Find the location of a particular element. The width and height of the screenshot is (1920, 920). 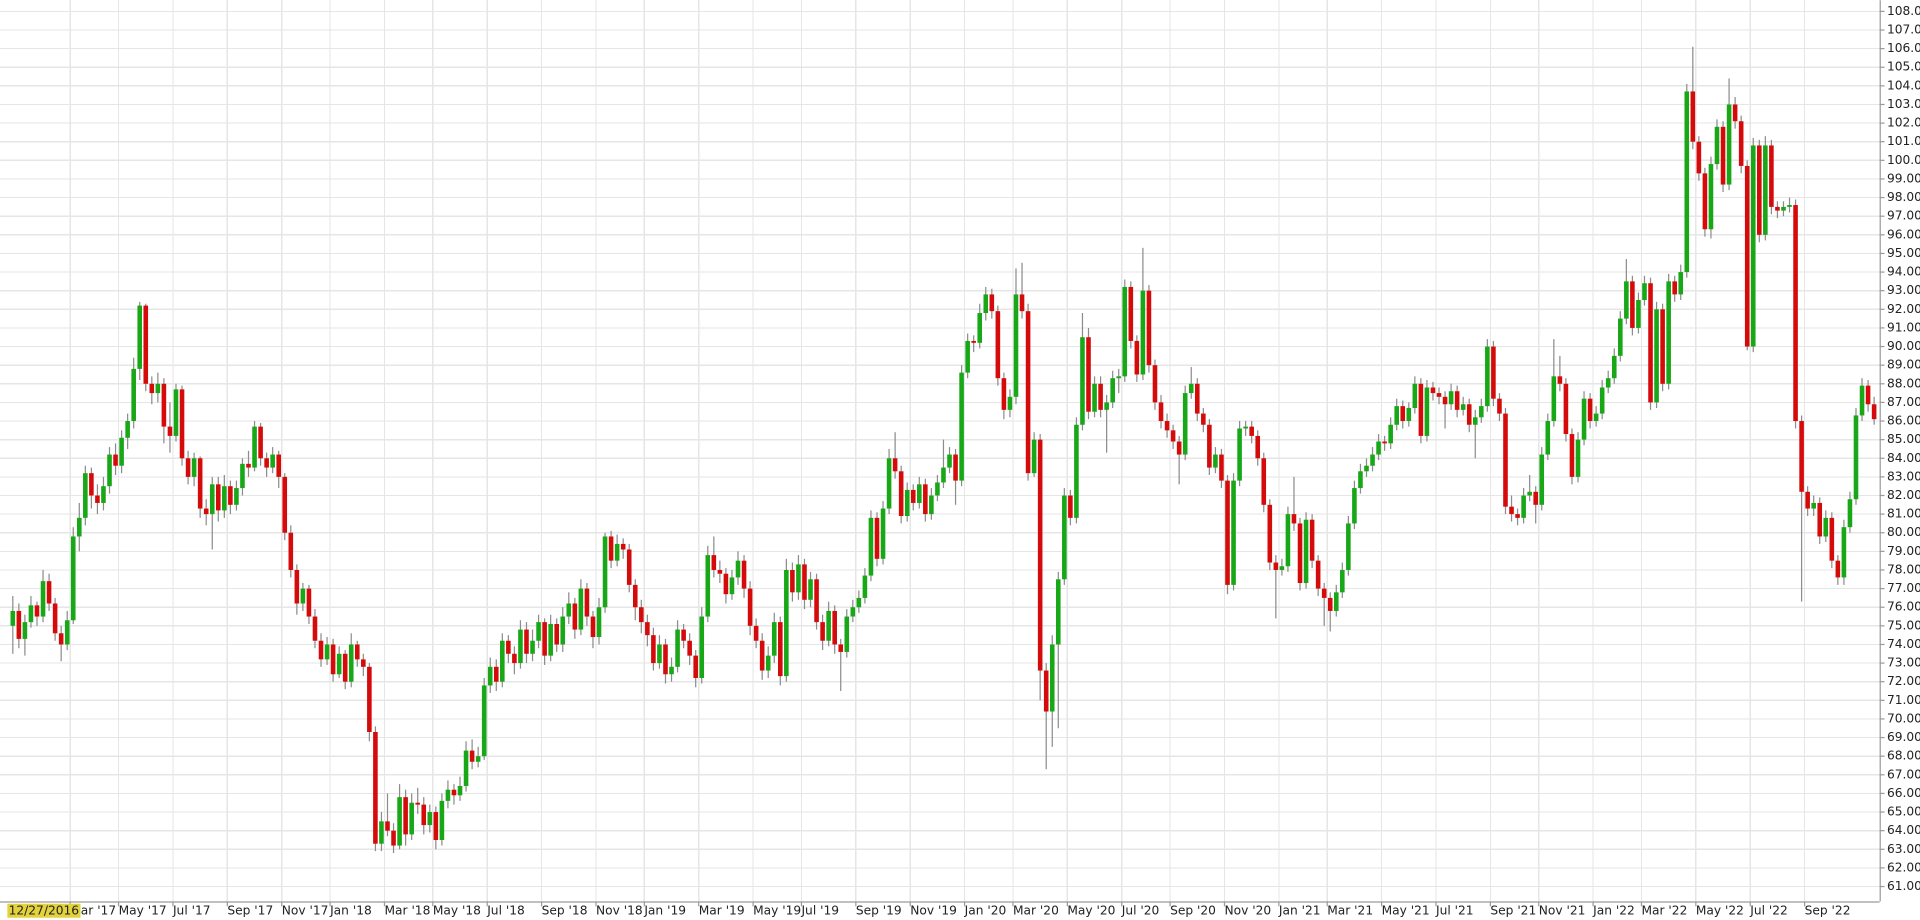

y-tick-label: 86.00 is located at coordinates (1903, 421).